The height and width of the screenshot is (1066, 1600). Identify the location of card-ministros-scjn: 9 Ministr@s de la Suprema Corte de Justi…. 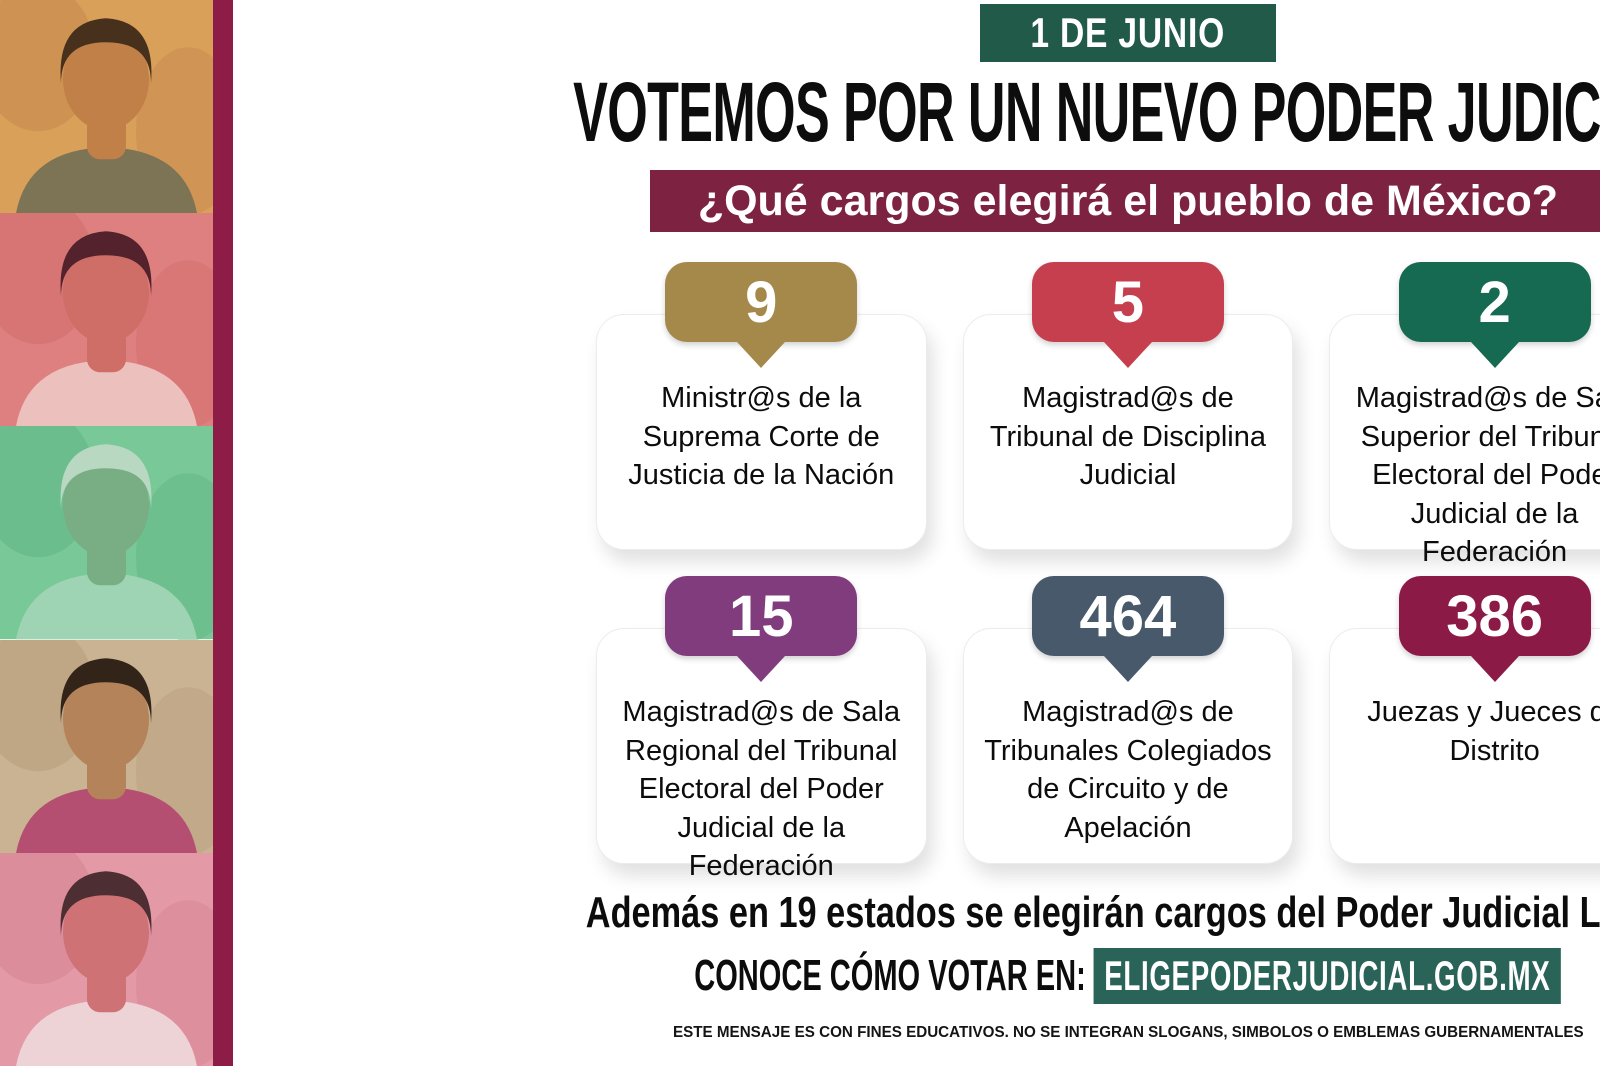
(761, 406).